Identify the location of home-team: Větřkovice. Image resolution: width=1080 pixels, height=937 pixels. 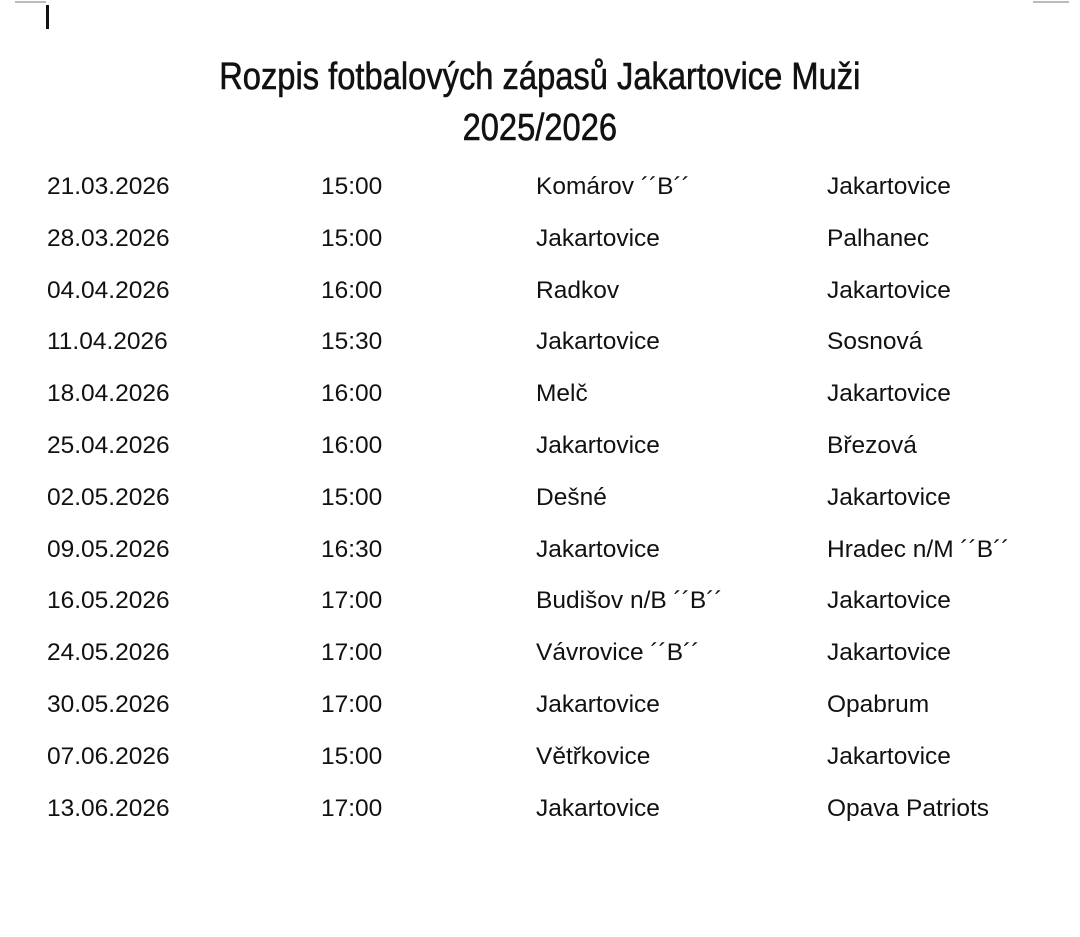
(593, 756).